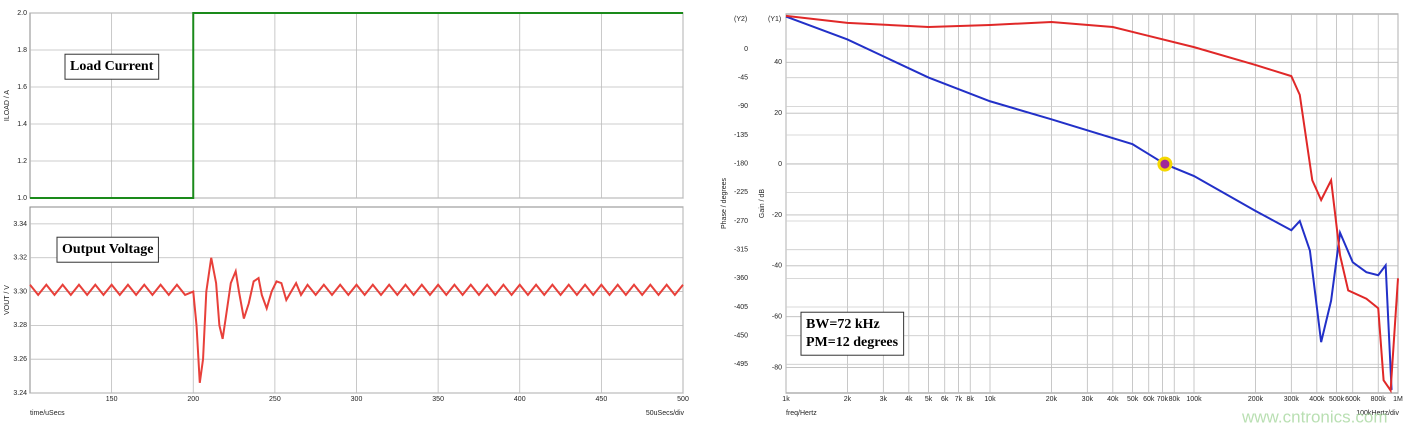 Image resolution: width=1426 pixels, height=433 pixels. What do you see at coordinates (22, 124) in the screenshot?
I see `y-tick-label: 1.4` at bounding box center [22, 124].